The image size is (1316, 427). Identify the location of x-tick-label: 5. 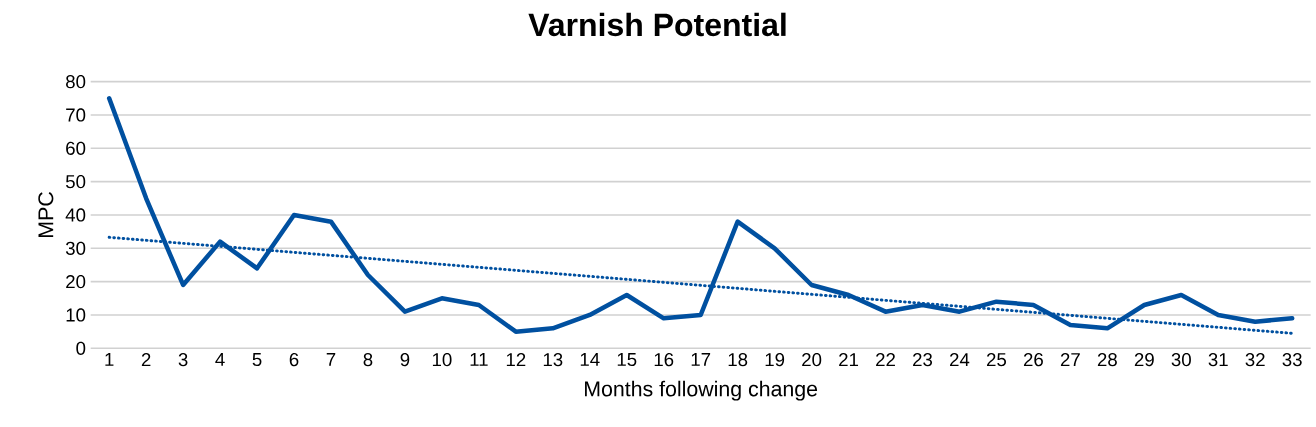
(257, 360).